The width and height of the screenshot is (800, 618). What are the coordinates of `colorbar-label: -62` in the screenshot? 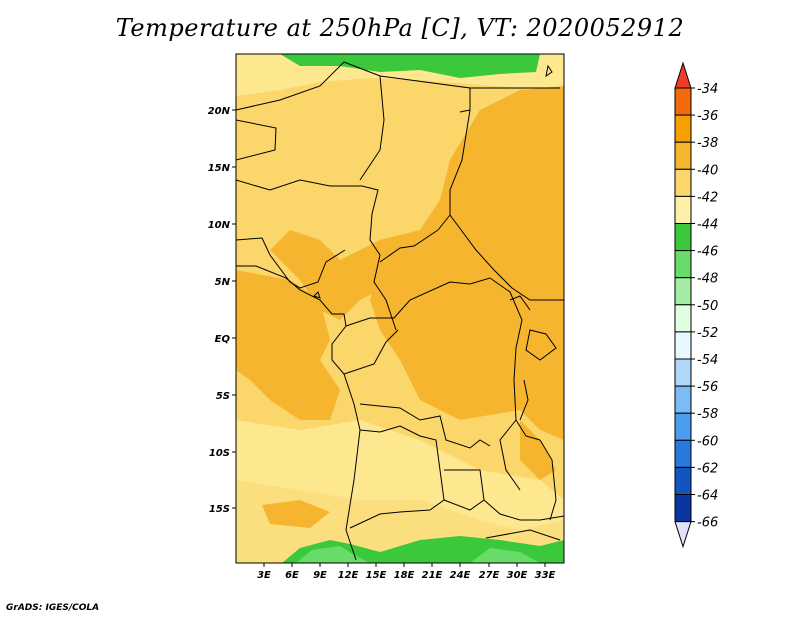 It's located at (707, 468).